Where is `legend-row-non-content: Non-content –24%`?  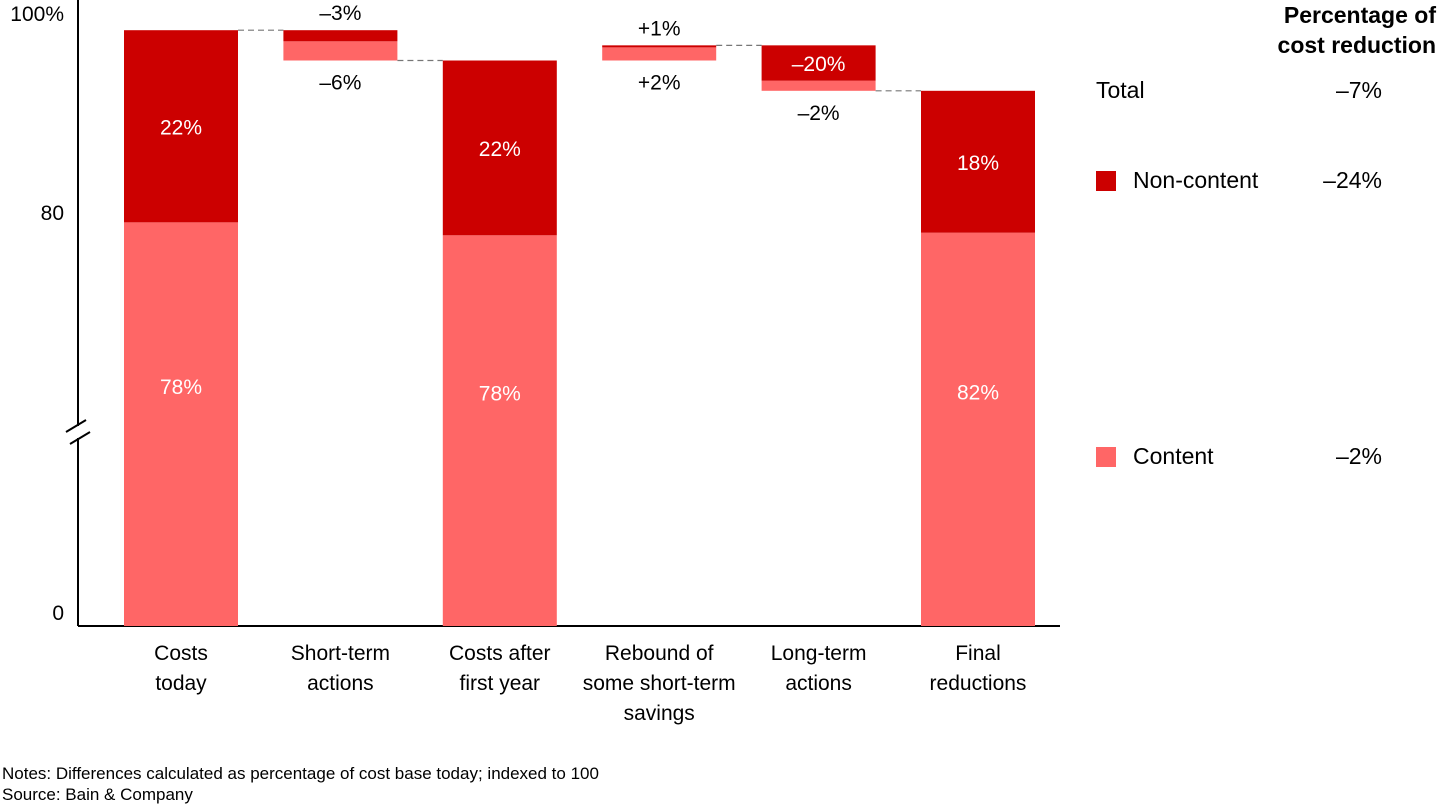
legend-row-non-content: Non-content –24% is located at coordinates (1241, 182).